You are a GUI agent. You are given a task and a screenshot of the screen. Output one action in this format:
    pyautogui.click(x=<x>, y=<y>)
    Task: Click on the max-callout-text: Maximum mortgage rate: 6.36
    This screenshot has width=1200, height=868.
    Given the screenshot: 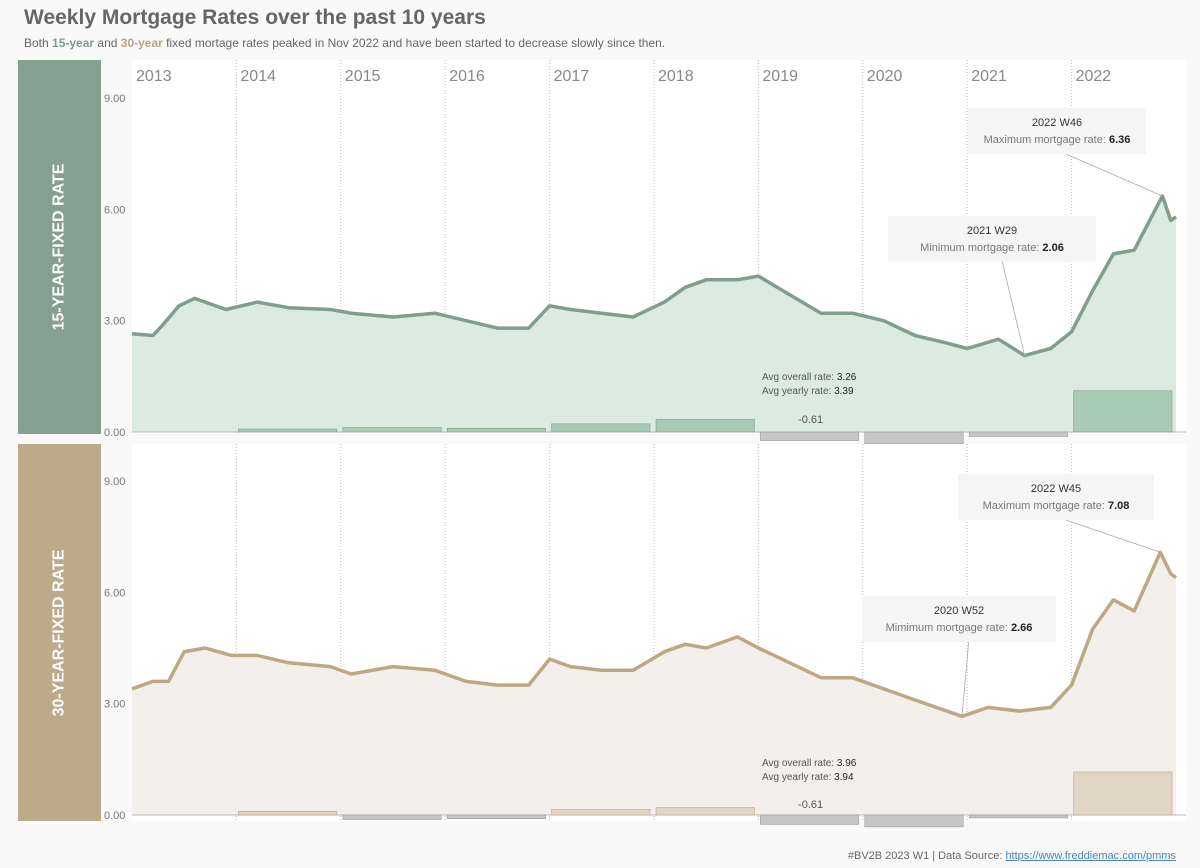 What is the action you would take?
    pyautogui.click(x=1057, y=140)
    